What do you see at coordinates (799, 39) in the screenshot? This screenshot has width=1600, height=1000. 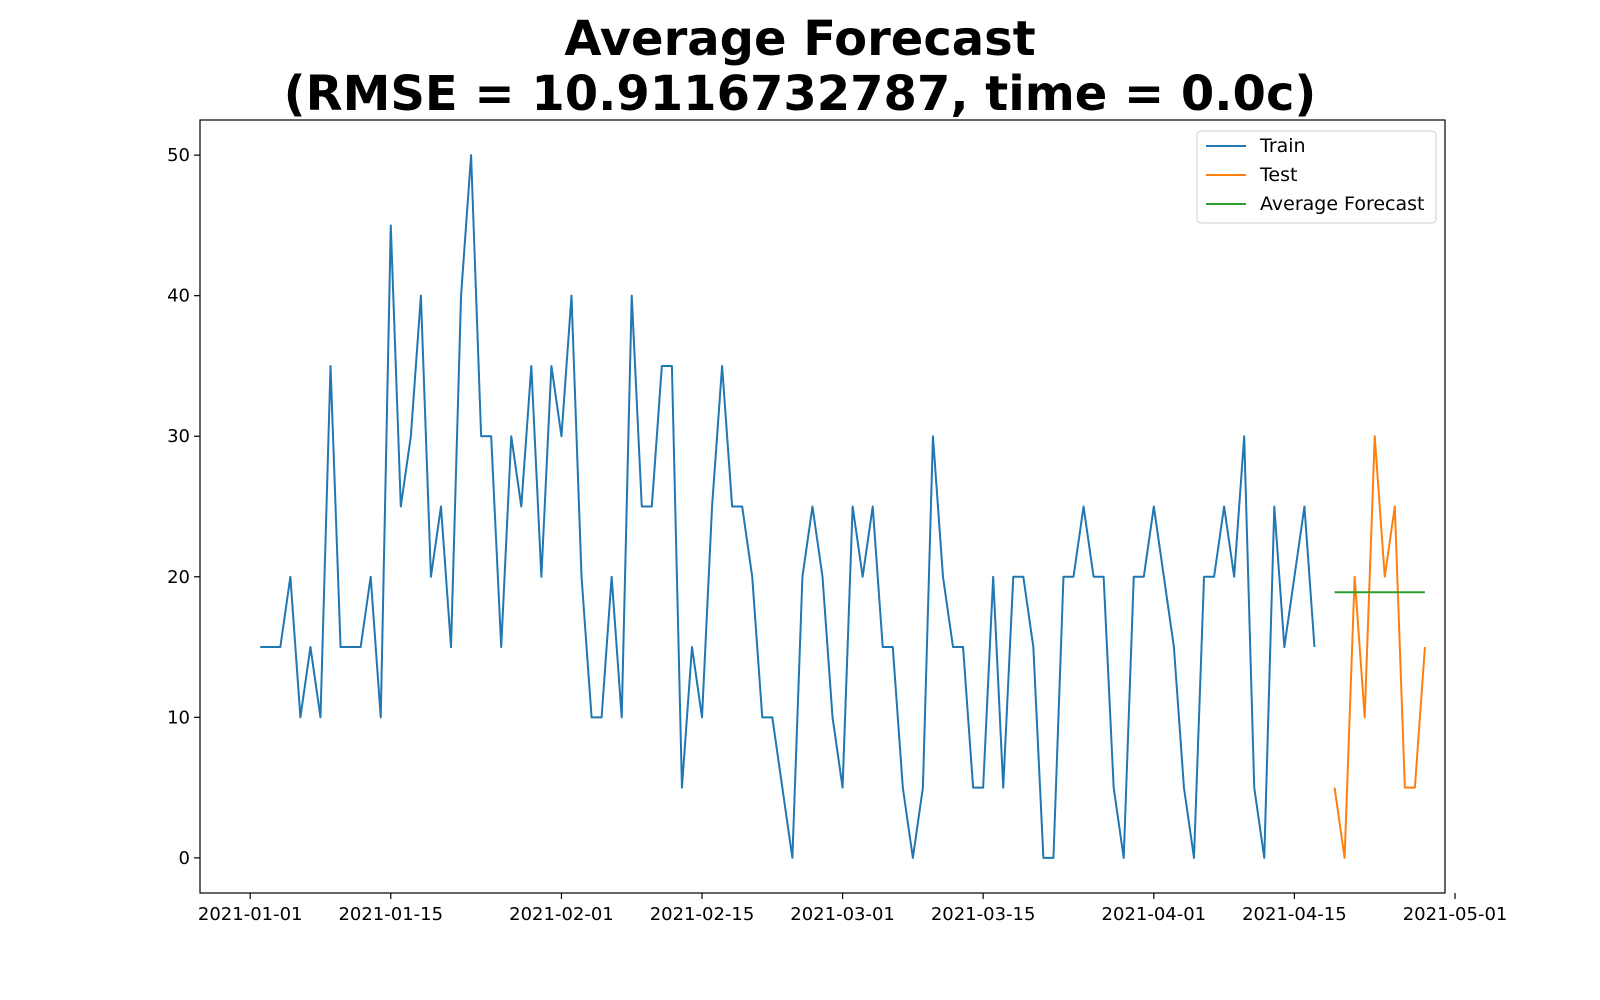 I see `chart-title-line1: Average Forecast` at bounding box center [799, 39].